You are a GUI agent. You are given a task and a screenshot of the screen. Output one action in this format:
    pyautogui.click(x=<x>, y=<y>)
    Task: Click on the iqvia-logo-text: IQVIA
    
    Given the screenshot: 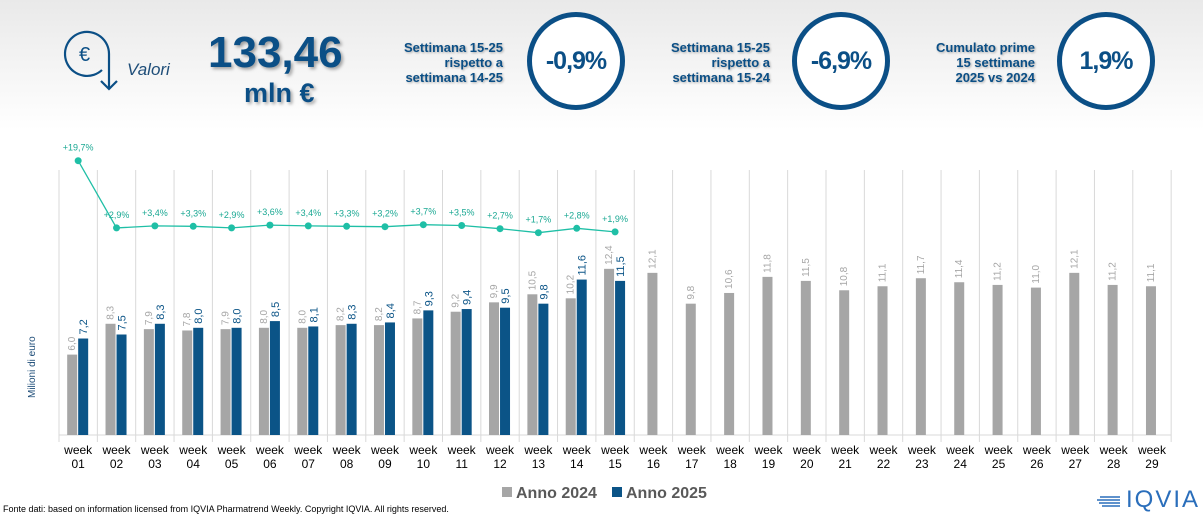 What is the action you would take?
    pyautogui.click(x=1163, y=499)
    